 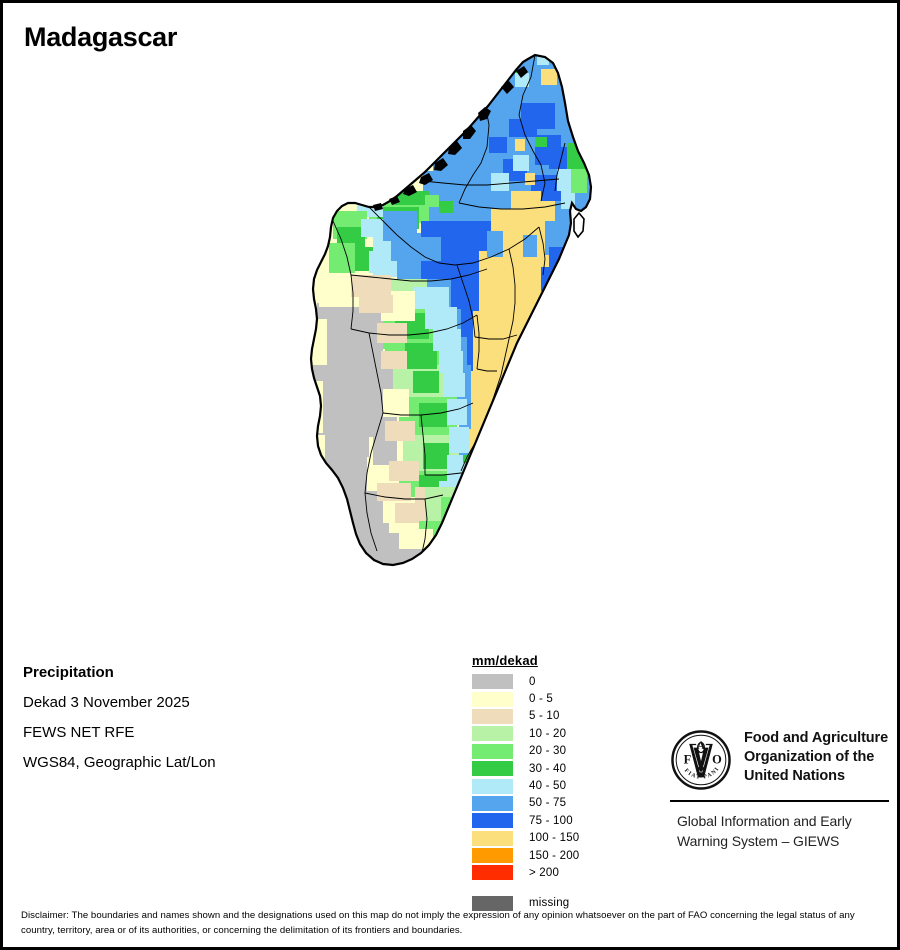 I want to click on fao-wheat-emblem-icon: F A O FIAT PANIS, so click(x=700, y=759).